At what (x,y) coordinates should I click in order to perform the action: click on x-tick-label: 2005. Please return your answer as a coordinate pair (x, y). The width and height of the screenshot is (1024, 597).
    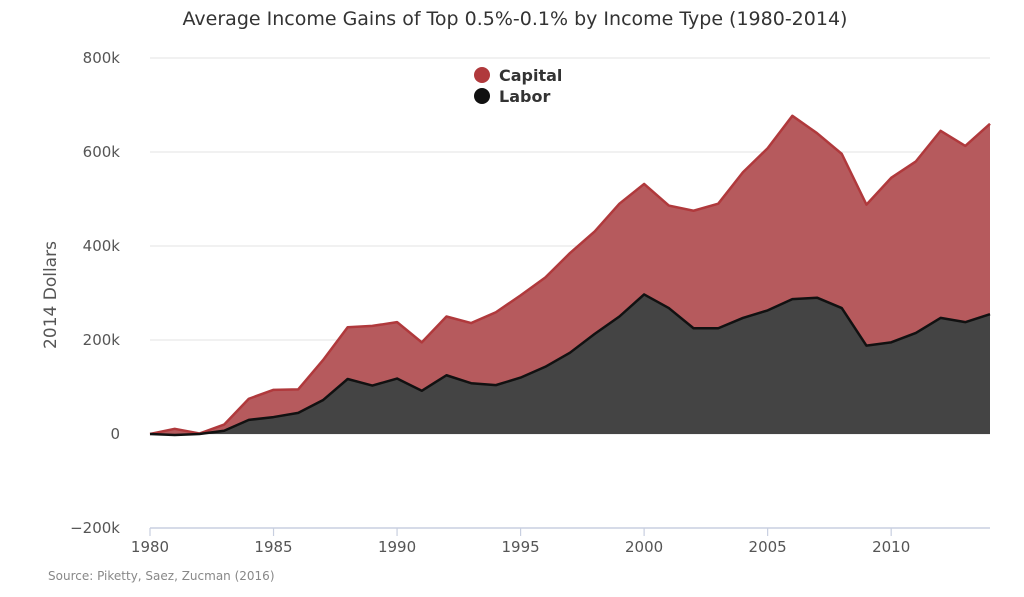
    Looking at the image, I should click on (768, 547).